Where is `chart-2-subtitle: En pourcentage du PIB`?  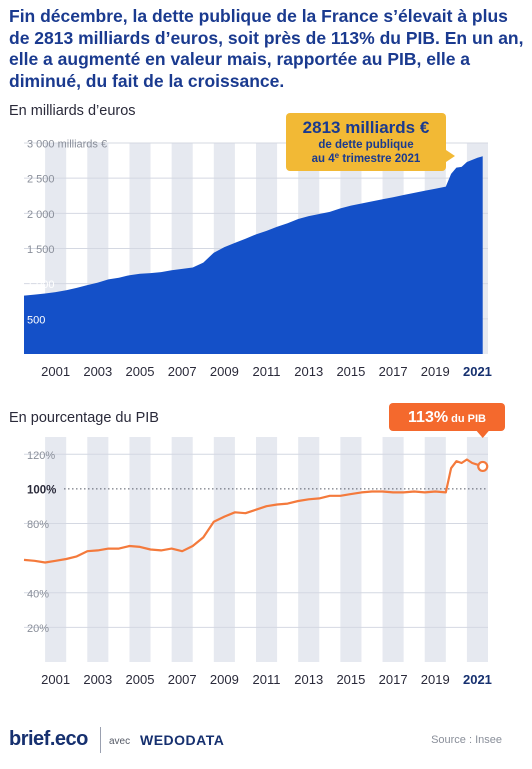
chart-2-subtitle: En pourcentage du PIB is located at coordinates (84, 418).